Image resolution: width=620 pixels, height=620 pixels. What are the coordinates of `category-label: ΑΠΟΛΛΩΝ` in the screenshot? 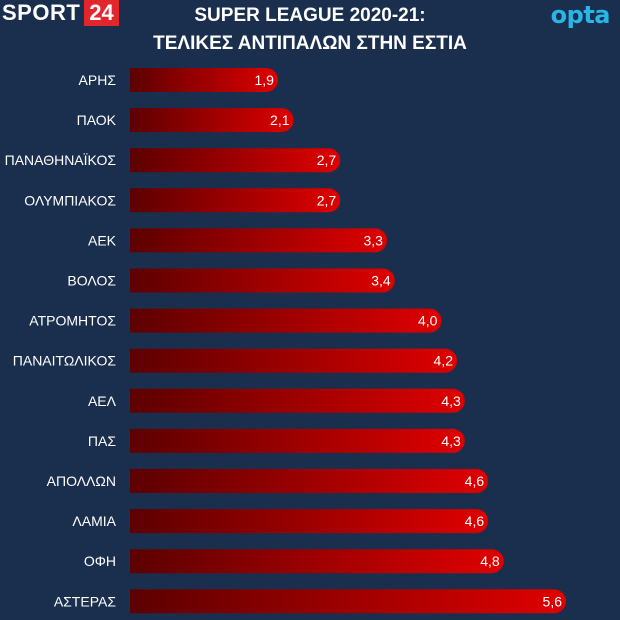 It's located at (81, 481).